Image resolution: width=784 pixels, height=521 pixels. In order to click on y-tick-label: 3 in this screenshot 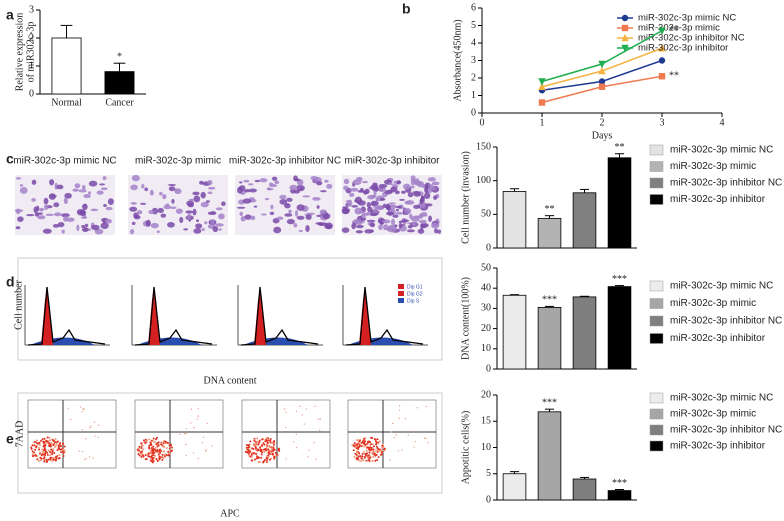, I will do `click(473, 60)`.